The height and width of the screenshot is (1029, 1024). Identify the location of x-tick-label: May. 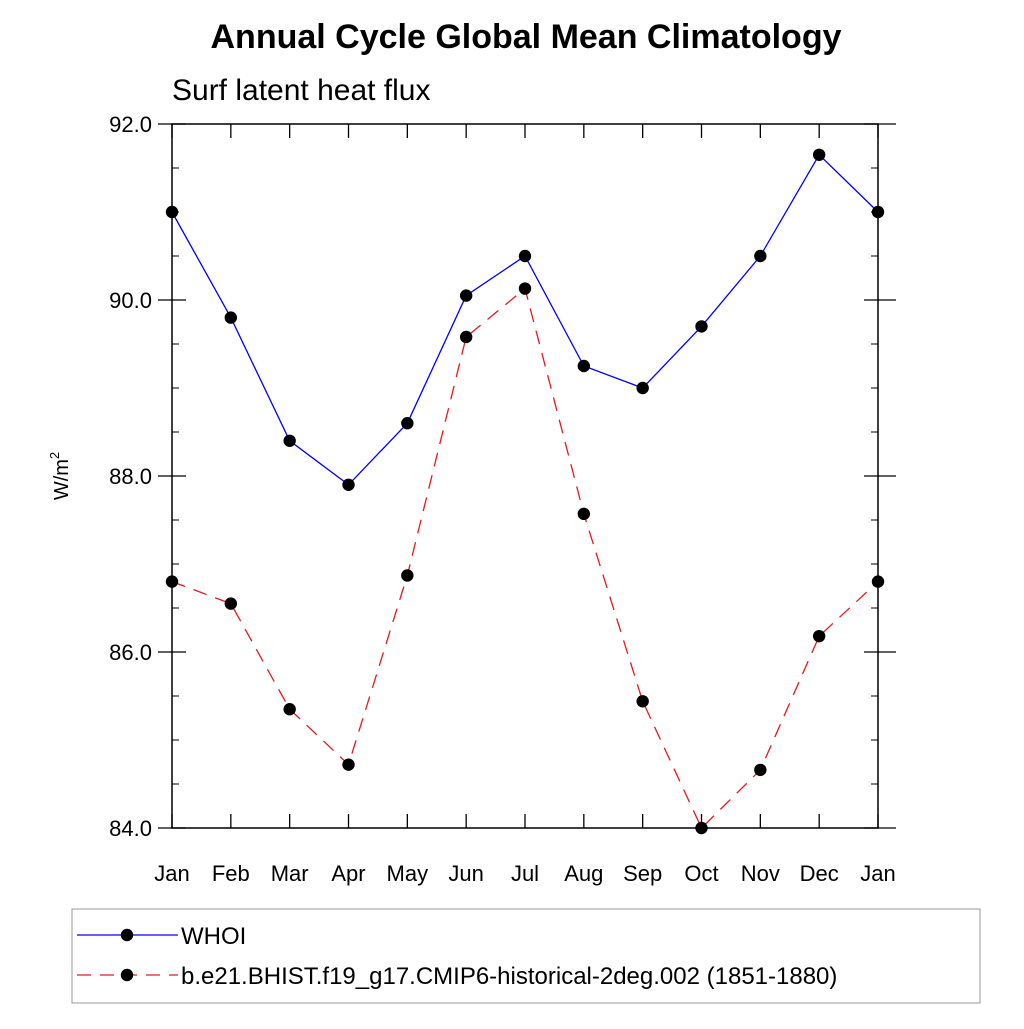
(408, 873).